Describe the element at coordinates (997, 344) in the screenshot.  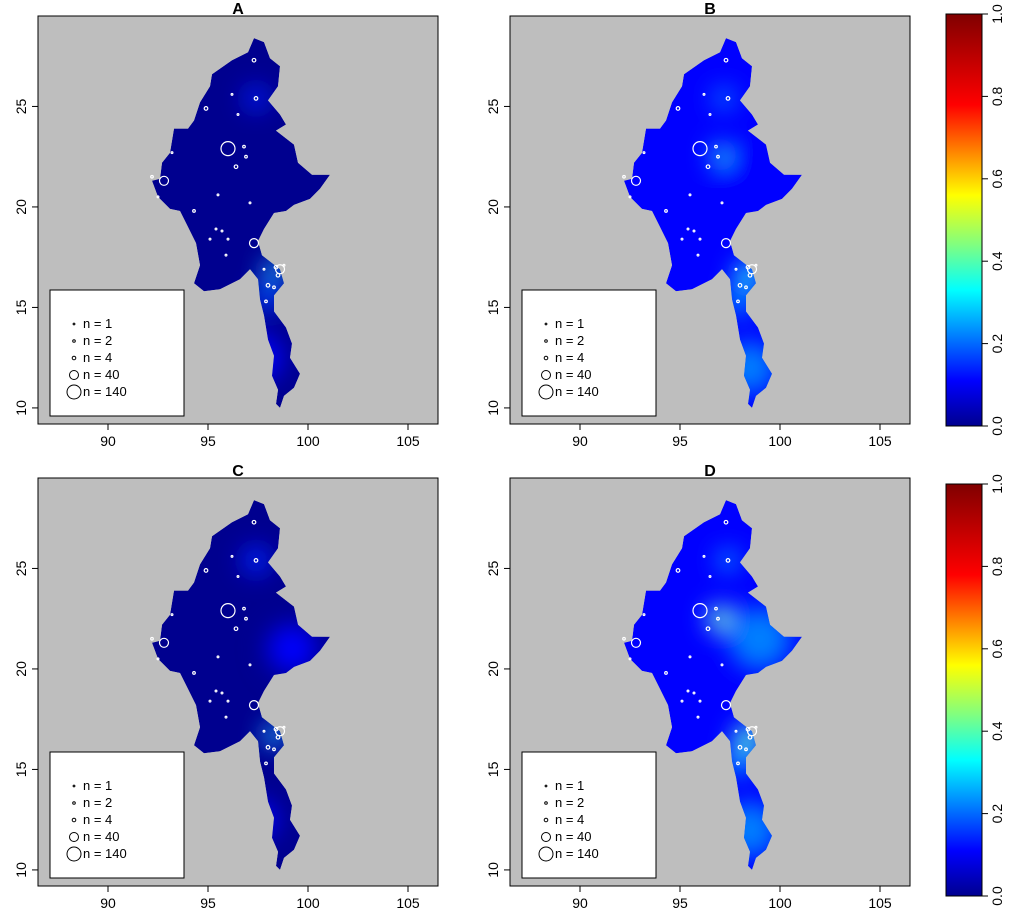
I see `colorbar-tick-label: 0.2` at that location.